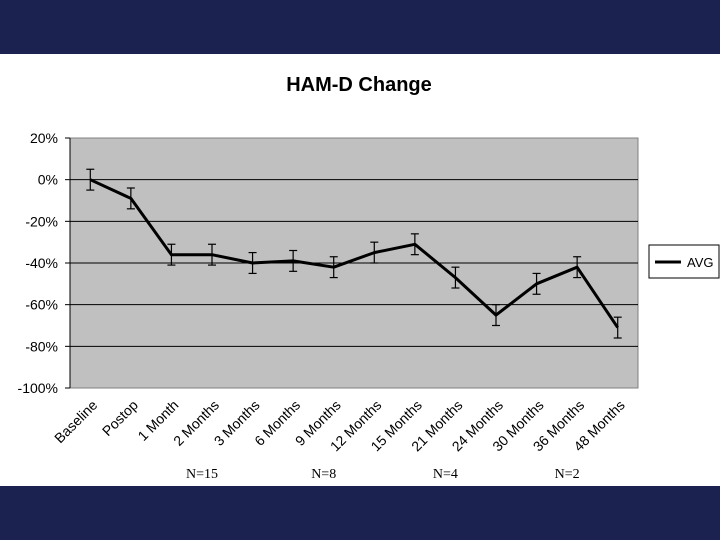 Image resolution: width=720 pixels, height=540 pixels. What do you see at coordinates (48, 180) in the screenshot?
I see `y-tick-label: 0%` at bounding box center [48, 180].